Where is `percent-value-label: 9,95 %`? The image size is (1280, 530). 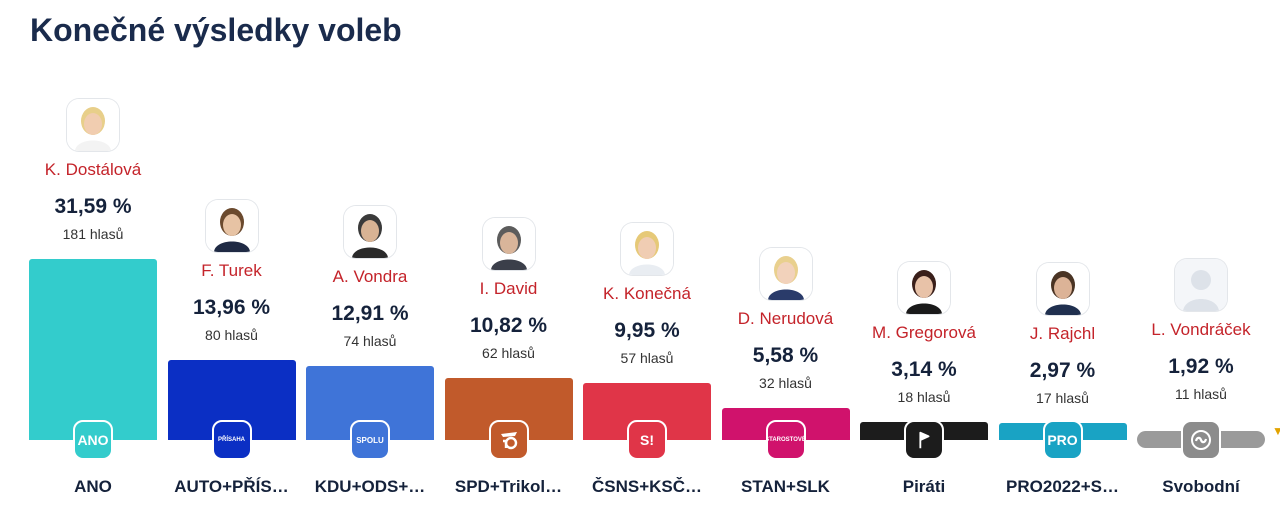 percent-value-label: 9,95 % is located at coordinates (647, 330).